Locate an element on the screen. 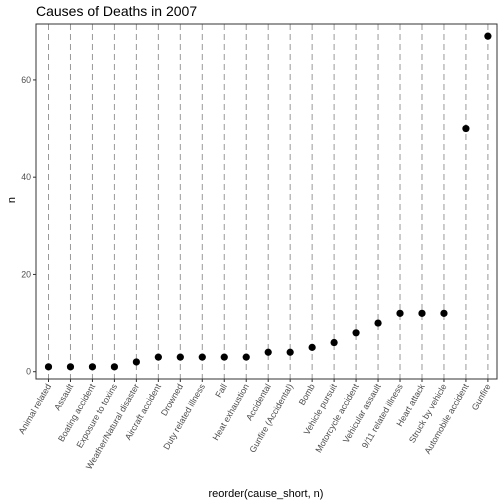 This screenshot has height=504, width=504. x-tick-label: Gunfire is located at coordinates (481, 397).